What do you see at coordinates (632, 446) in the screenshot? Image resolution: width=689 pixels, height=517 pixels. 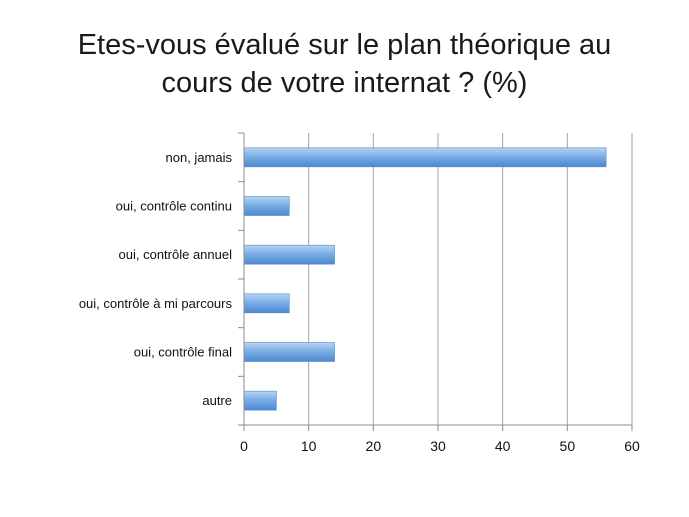 I see `x-tick-label: 60` at bounding box center [632, 446].